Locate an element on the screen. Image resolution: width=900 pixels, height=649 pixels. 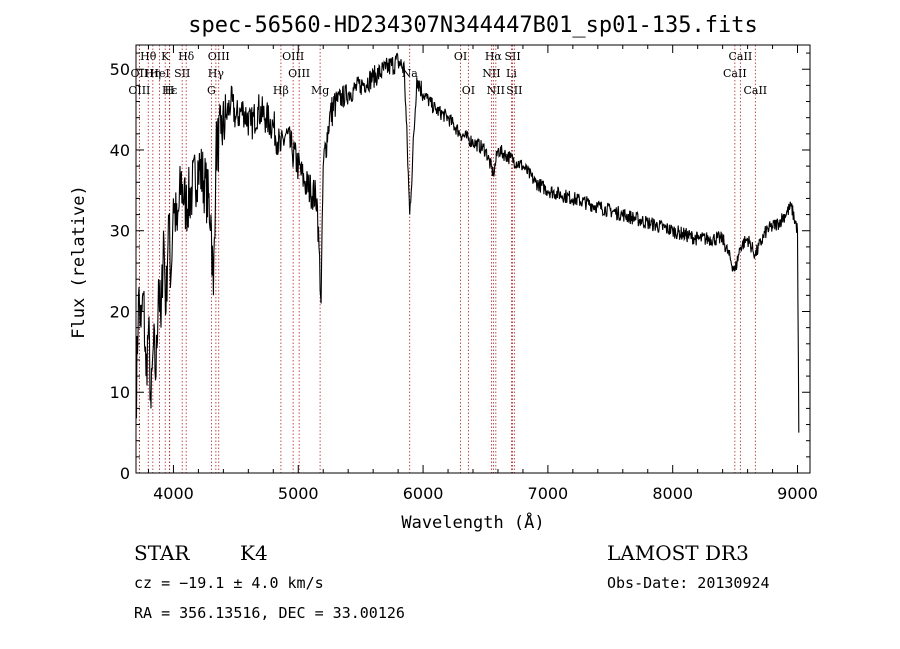
y-tick-label: 50 is located at coordinates (120, 69).